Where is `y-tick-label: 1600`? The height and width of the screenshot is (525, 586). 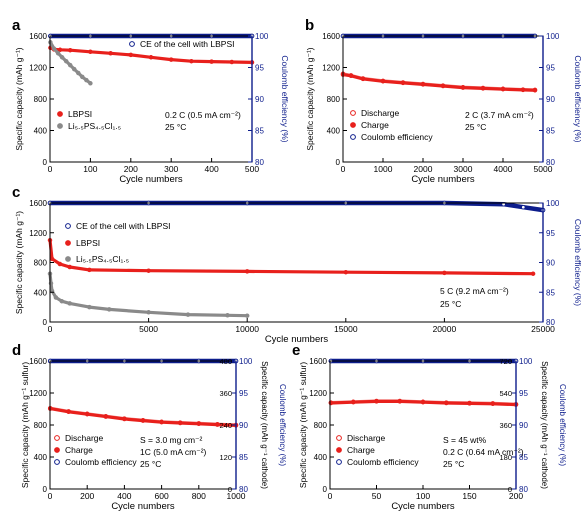 y-tick-label: 1600 is located at coordinates (331, 36).